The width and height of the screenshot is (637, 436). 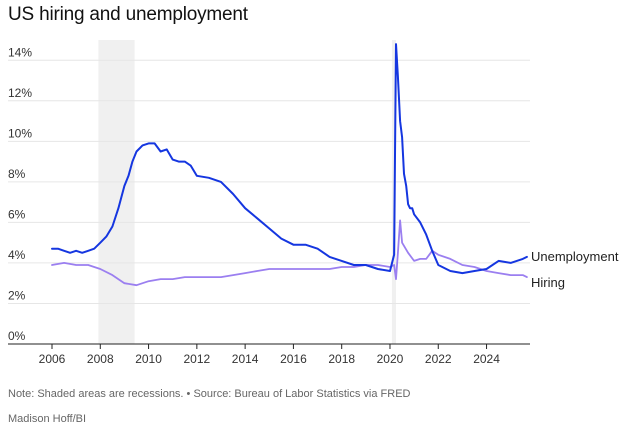 I want to click on chart-credit: Madison Hoff/BI, so click(x=47, y=419).